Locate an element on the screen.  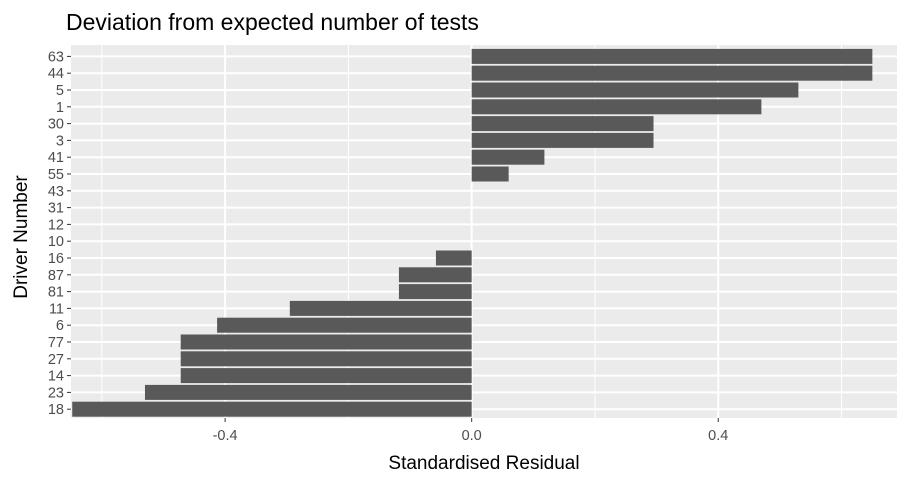
y-tick-label: 6 is located at coordinates (60, 326).